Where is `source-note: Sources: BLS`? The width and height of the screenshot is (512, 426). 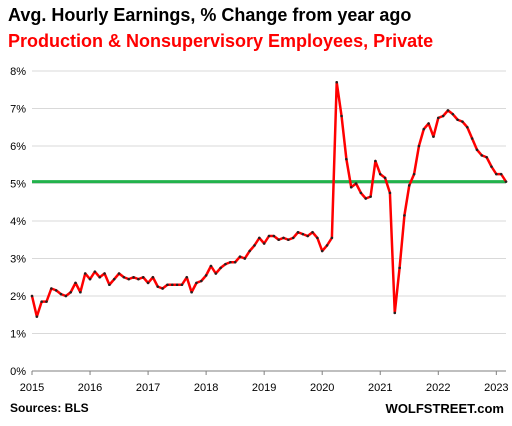 source-note: Sources: BLS is located at coordinates (49, 408).